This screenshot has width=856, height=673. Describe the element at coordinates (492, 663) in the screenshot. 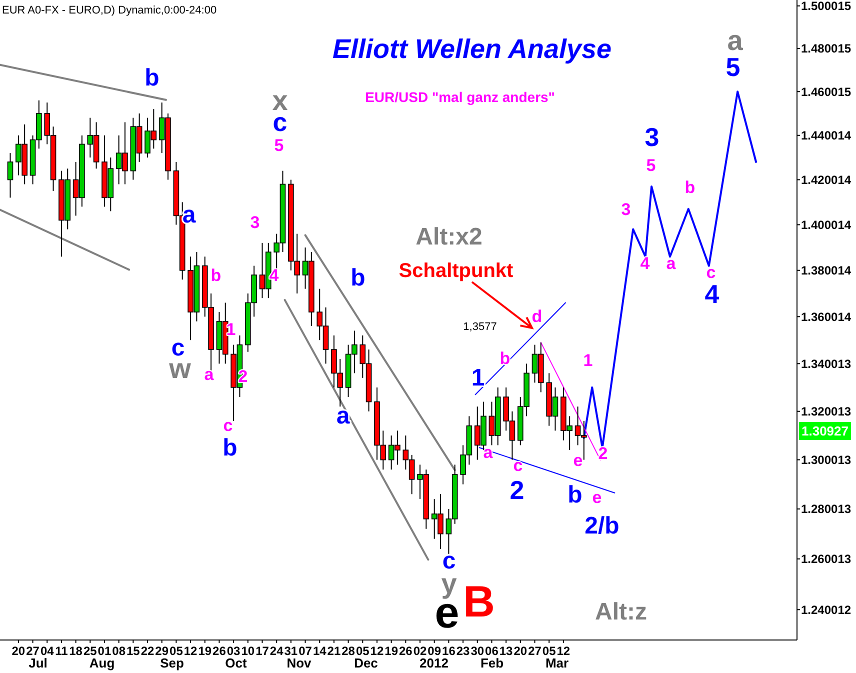

I see `text: Feb` at that location.